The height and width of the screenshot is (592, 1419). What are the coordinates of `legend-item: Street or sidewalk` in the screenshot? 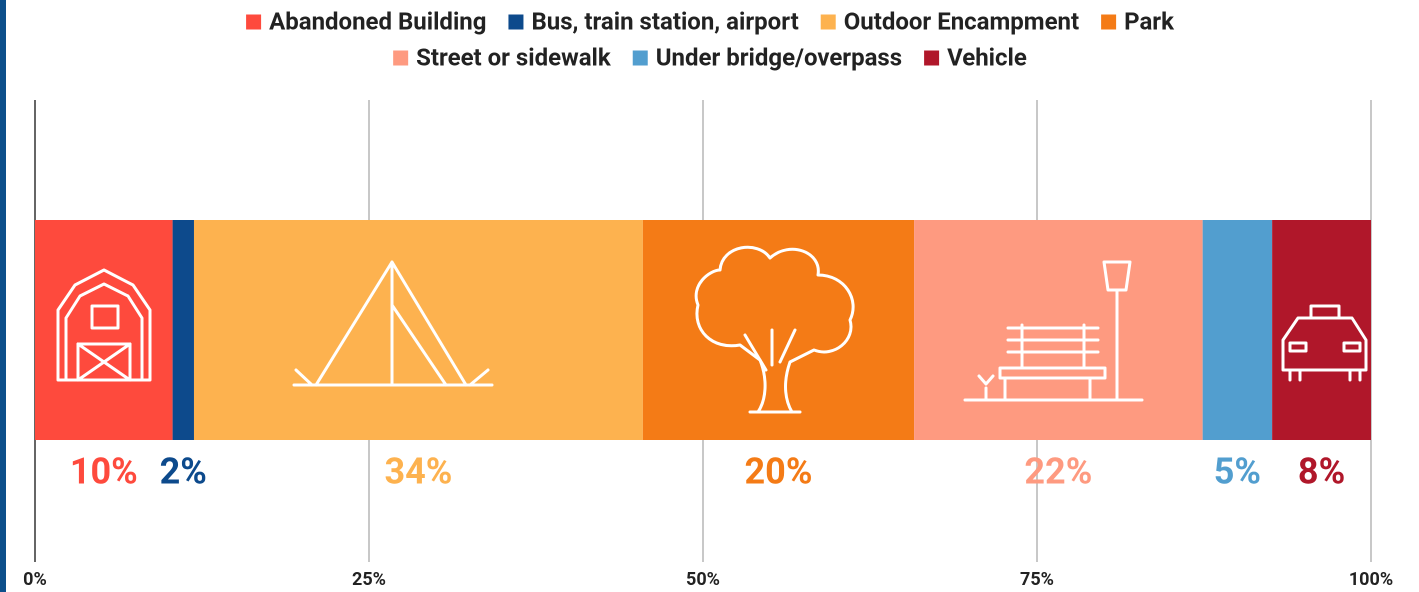 It's located at (502, 57).